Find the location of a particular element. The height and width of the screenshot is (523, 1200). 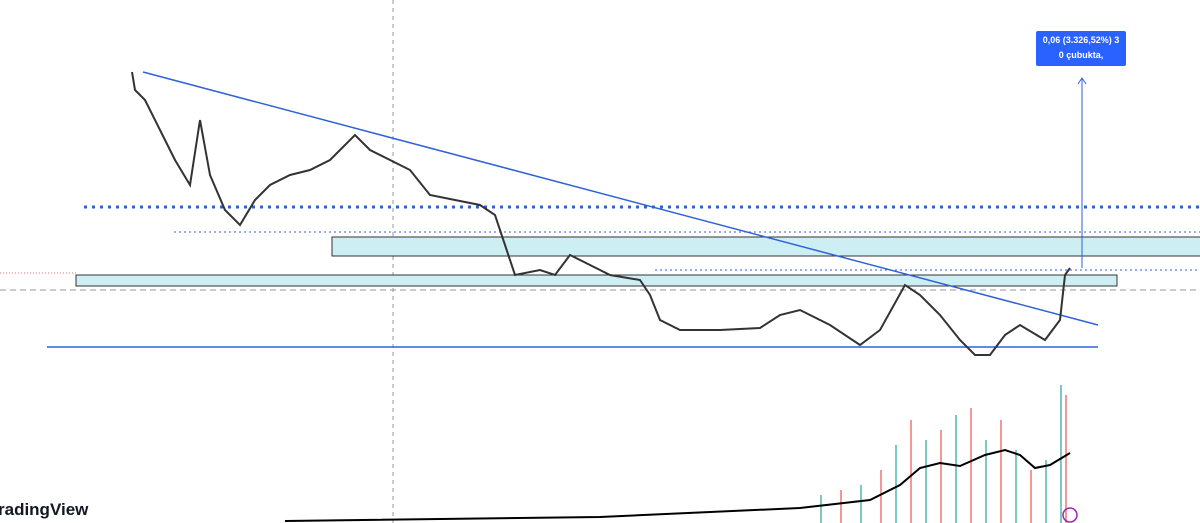

volume-ma is located at coordinates (677, 485).